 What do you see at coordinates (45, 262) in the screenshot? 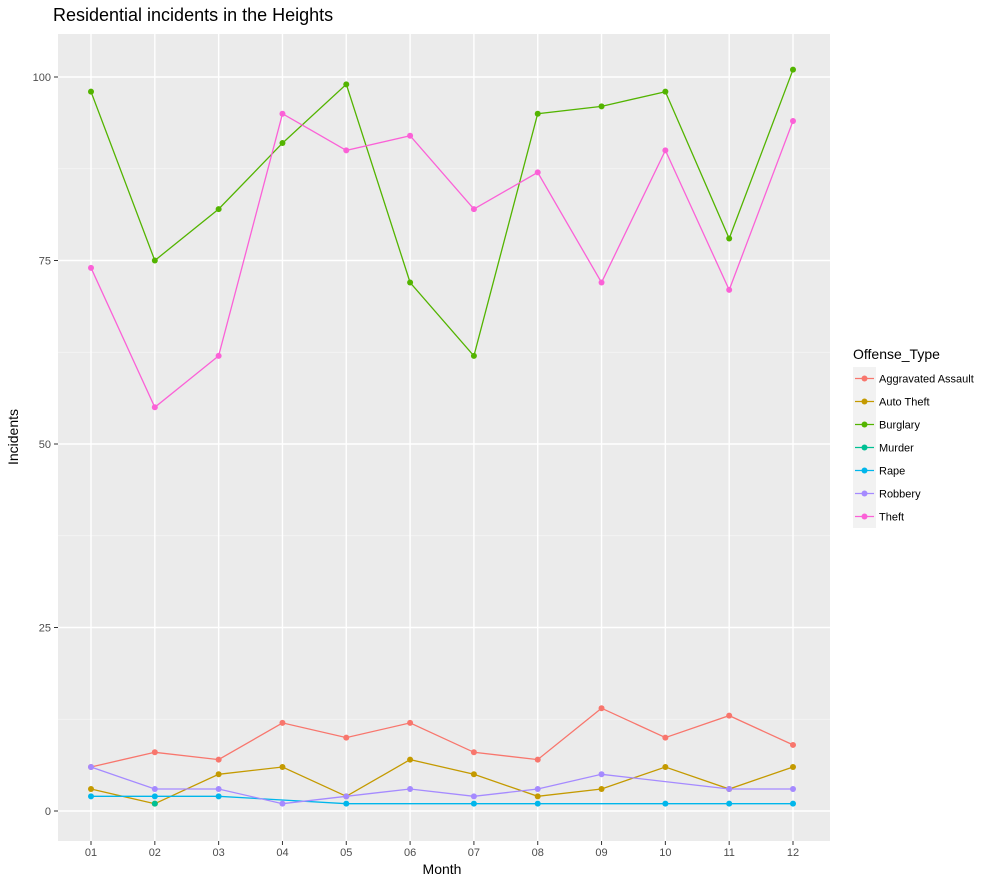
I see `y-tick-label: 75` at bounding box center [45, 262].